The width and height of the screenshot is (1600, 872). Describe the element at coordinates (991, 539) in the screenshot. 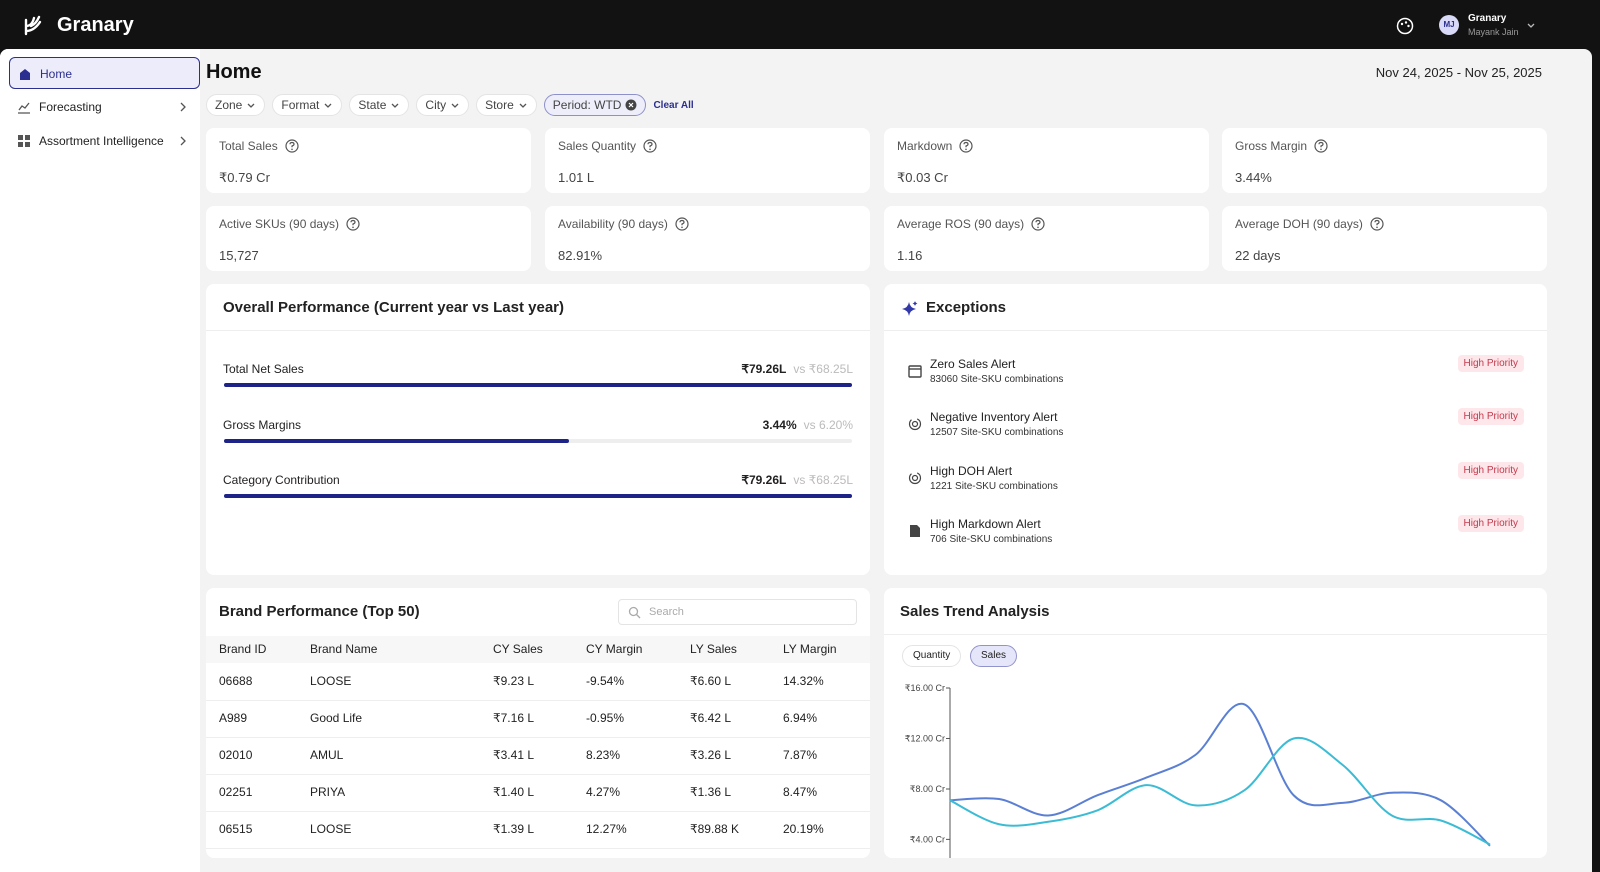

I see `alert-detail: 706 Site-SKU combinations` at that location.